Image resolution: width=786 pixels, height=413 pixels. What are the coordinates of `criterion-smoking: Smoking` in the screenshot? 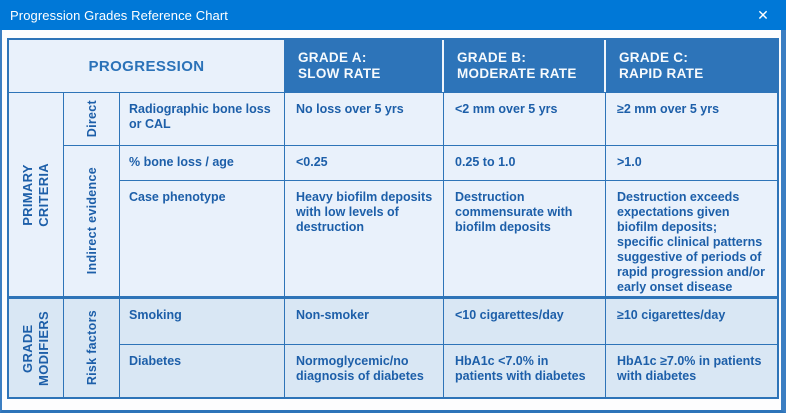 It's located at (202, 321).